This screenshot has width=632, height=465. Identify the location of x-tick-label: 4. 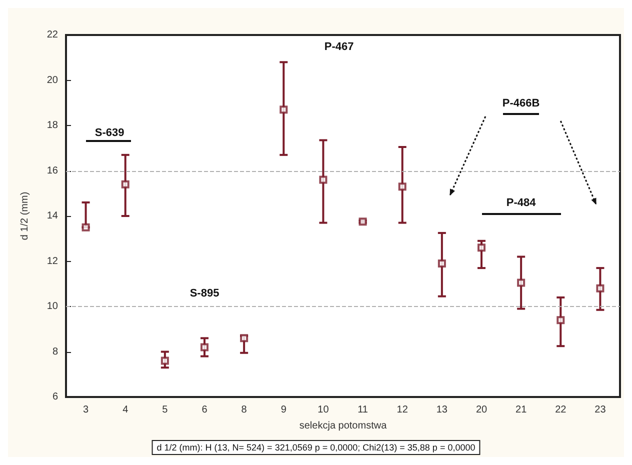
(125, 410).